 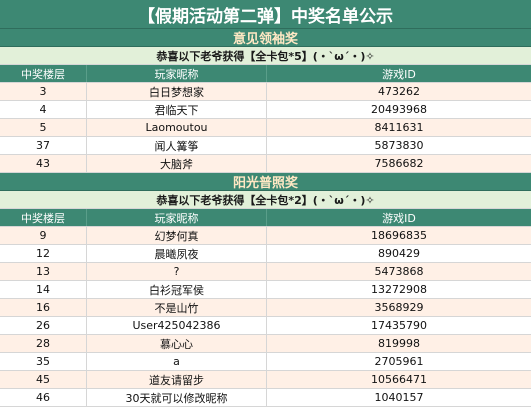 What do you see at coordinates (399, 235) in the screenshot?
I see `game-id-cell: 18696835` at bounding box center [399, 235].